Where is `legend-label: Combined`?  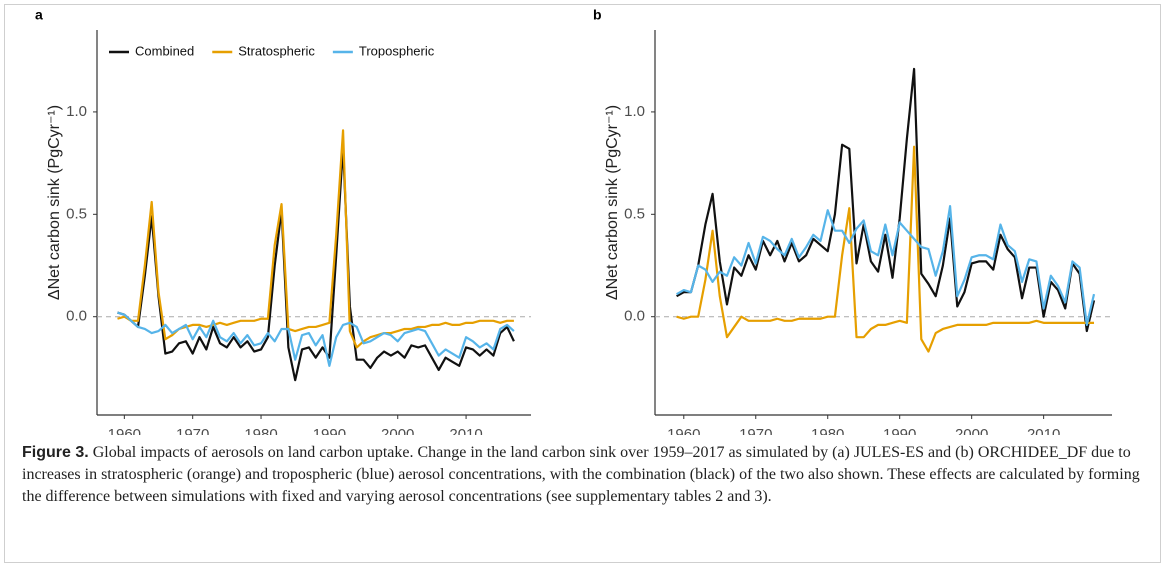
legend-label: Combined is located at coordinates (164, 50).